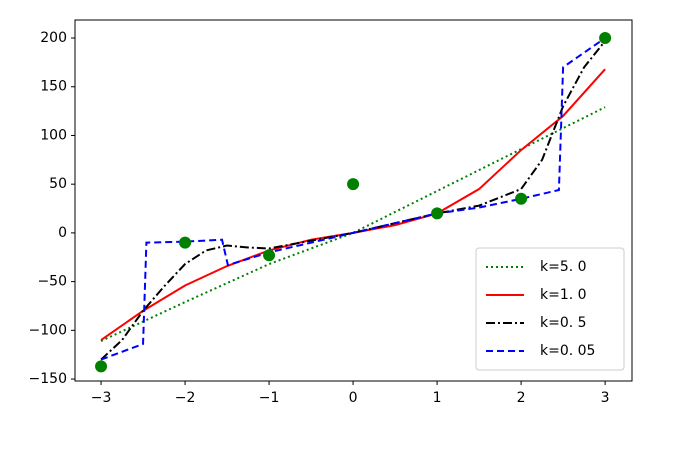 The image size is (673, 457). What do you see at coordinates (48, 379) in the screenshot?
I see `y-tick-label: −150` at bounding box center [48, 379].